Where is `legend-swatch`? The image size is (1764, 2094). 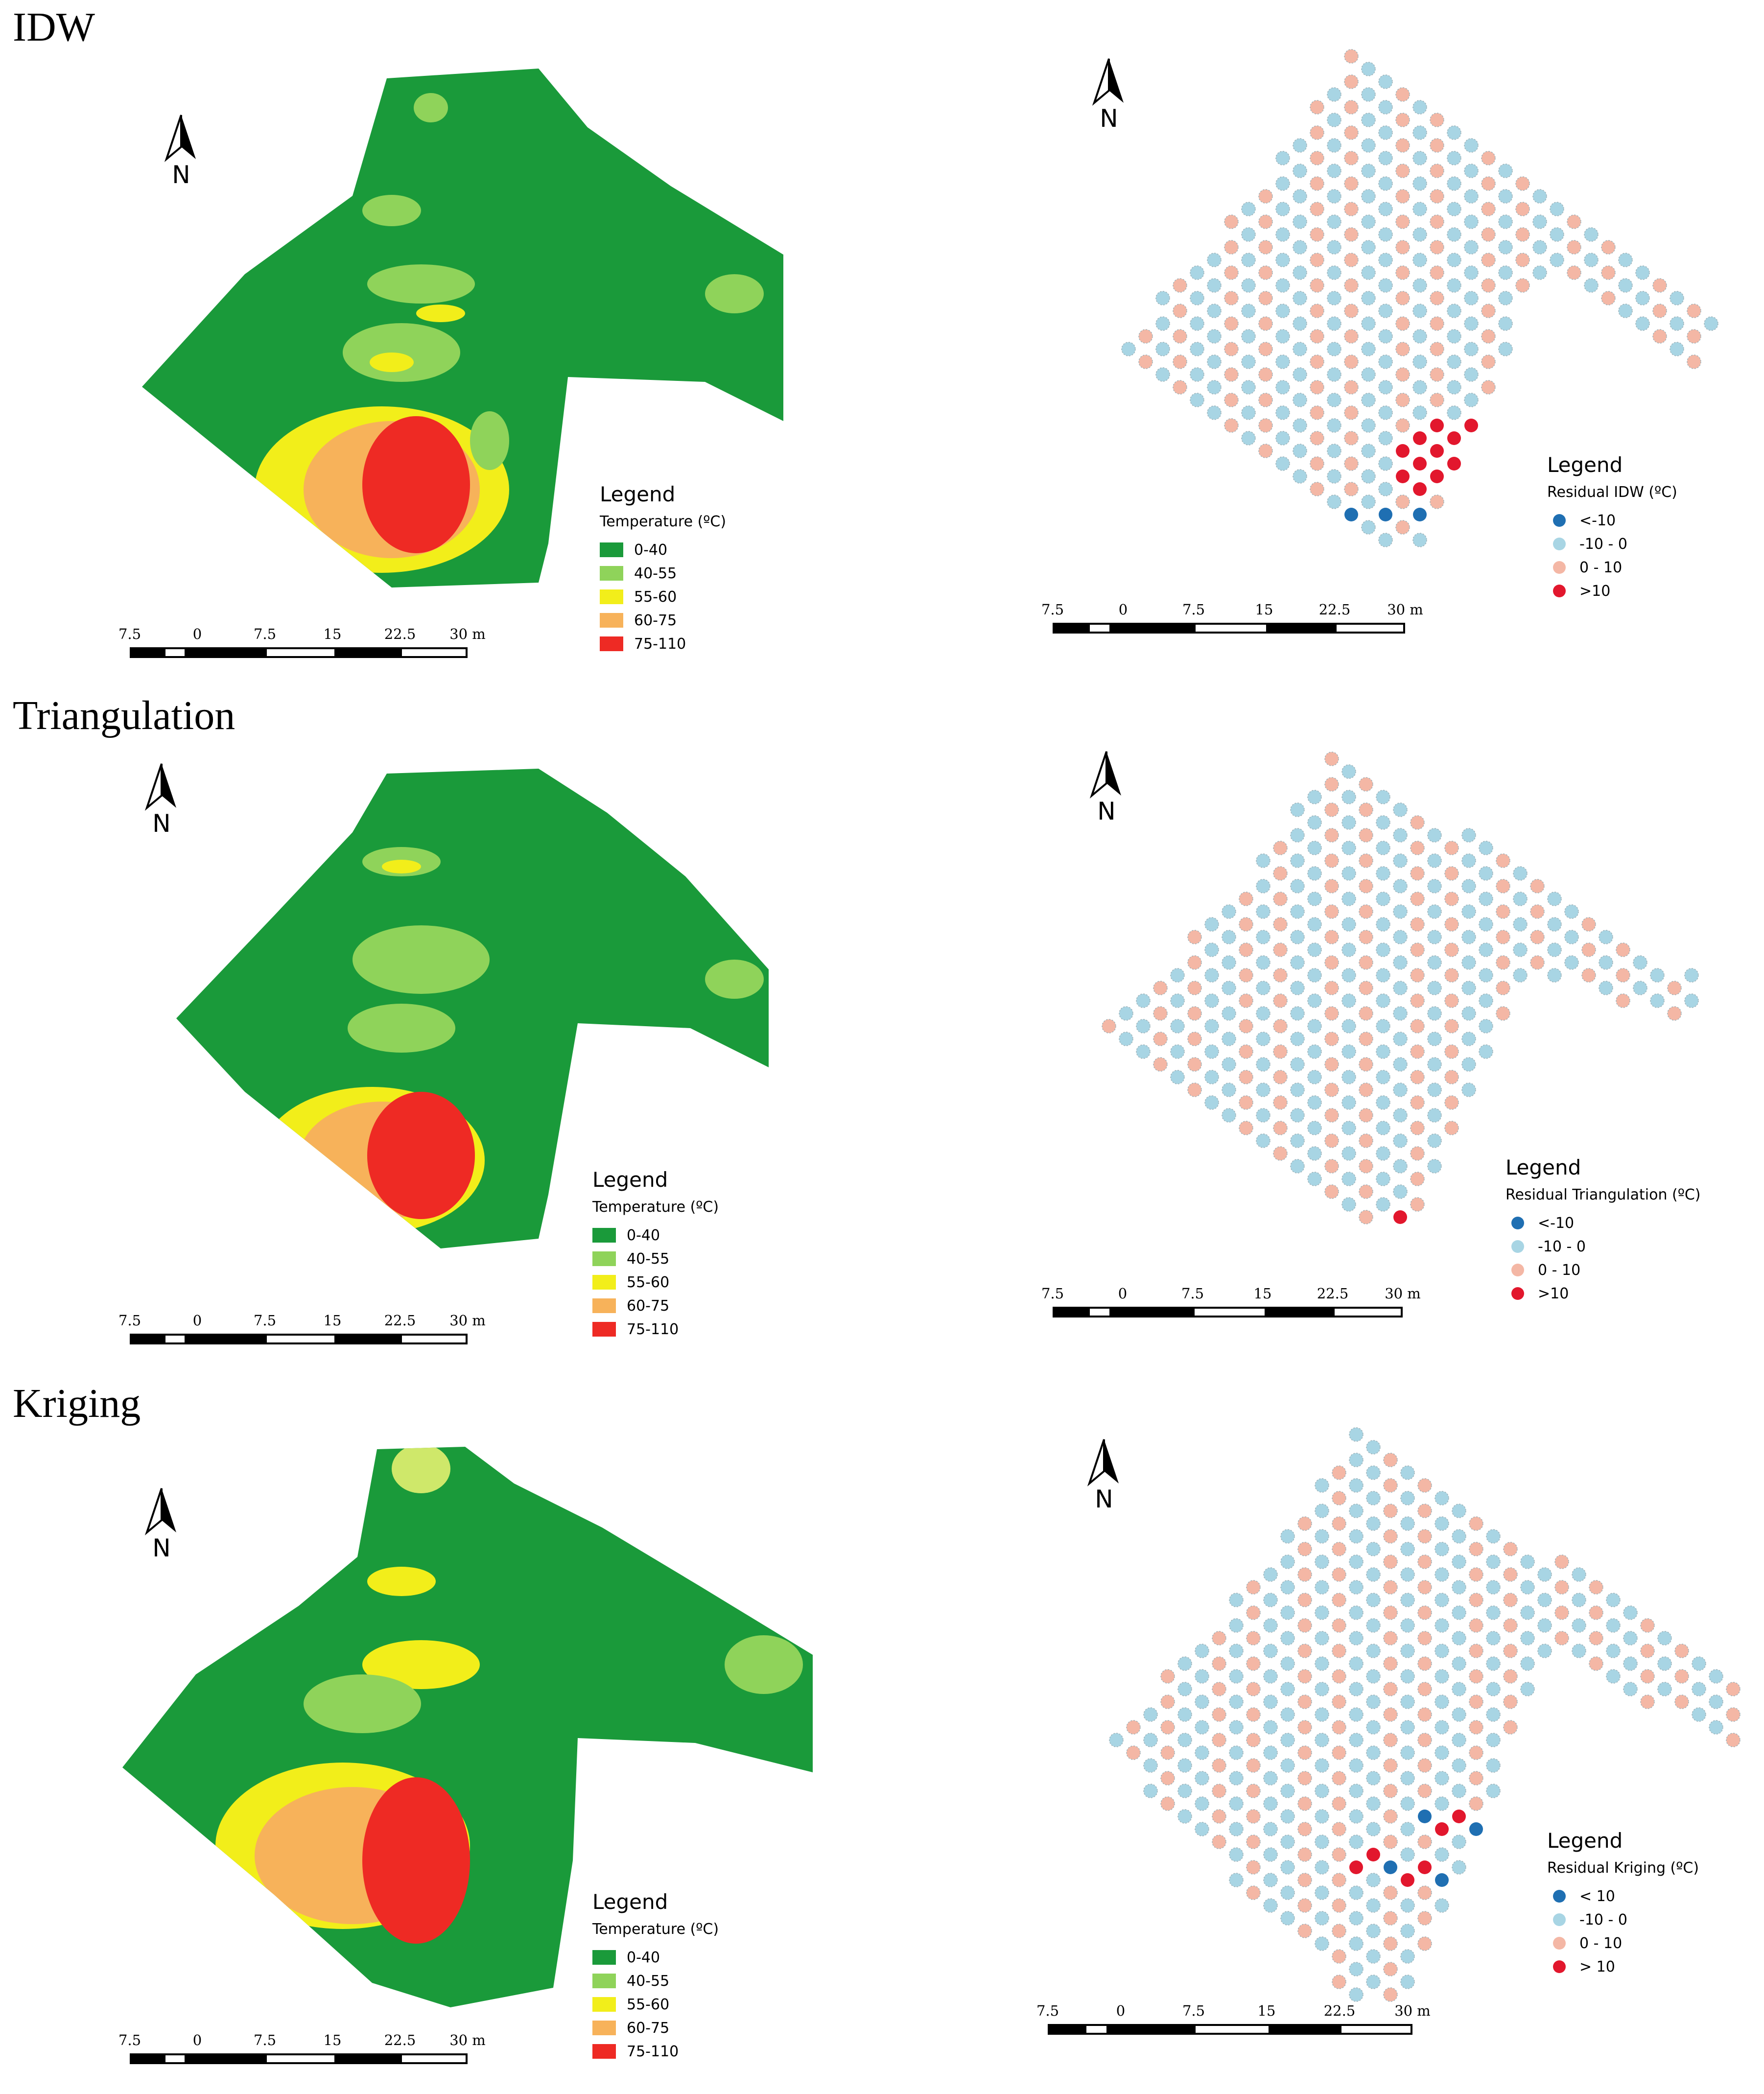
legend-swatch is located at coordinates (604, 1258).